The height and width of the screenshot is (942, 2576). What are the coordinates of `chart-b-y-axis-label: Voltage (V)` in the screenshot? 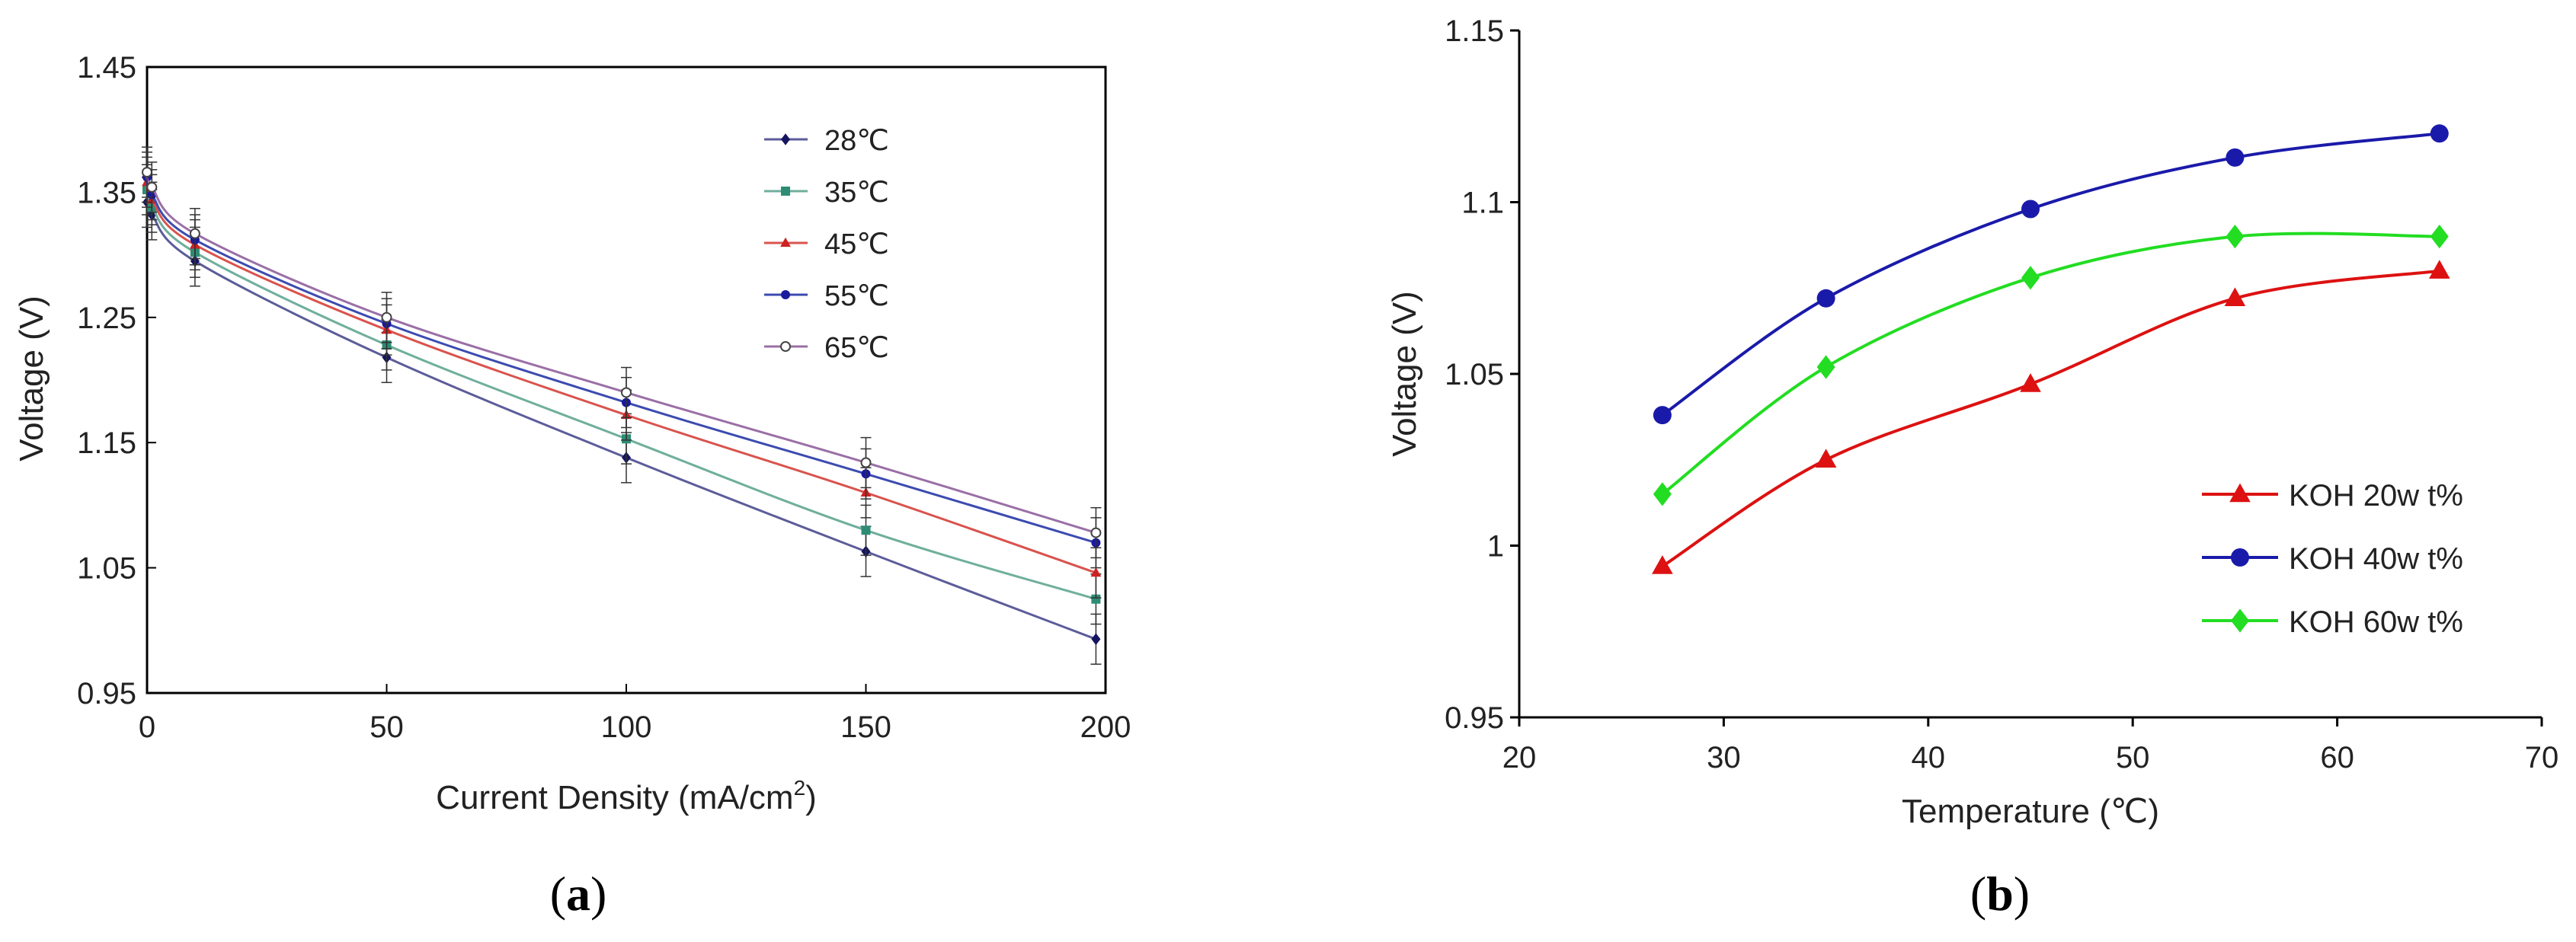 It's located at (1404, 374).